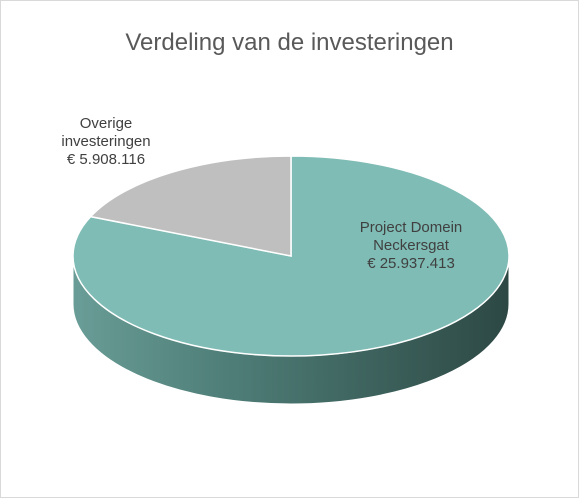 The height and width of the screenshot is (498, 579). Describe the element at coordinates (190, 206) in the screenshot. I see `pie-slice` at that location.